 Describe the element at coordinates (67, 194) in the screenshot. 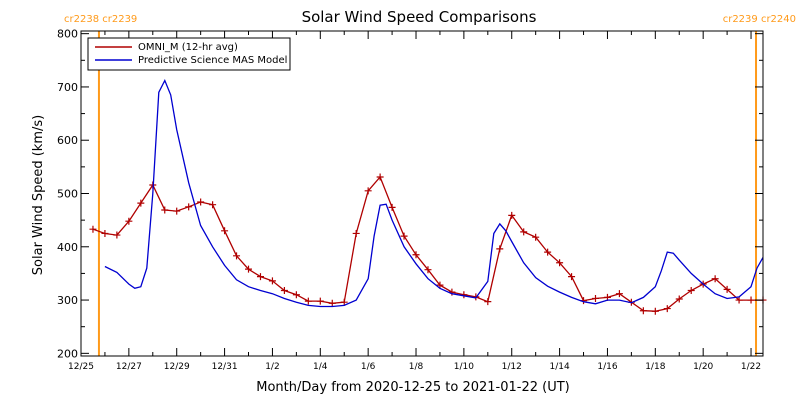

I see `y-tick-label: 500` at that location.